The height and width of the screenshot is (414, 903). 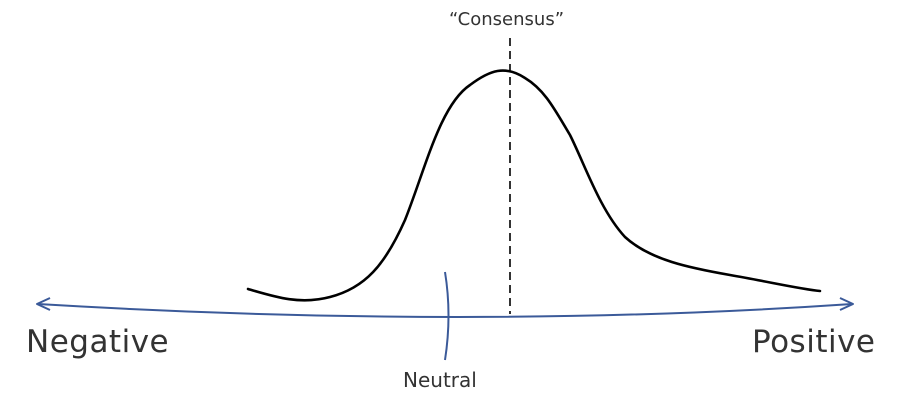 I want to click on axis-left-arrowhead, so click(x=43, y=304).